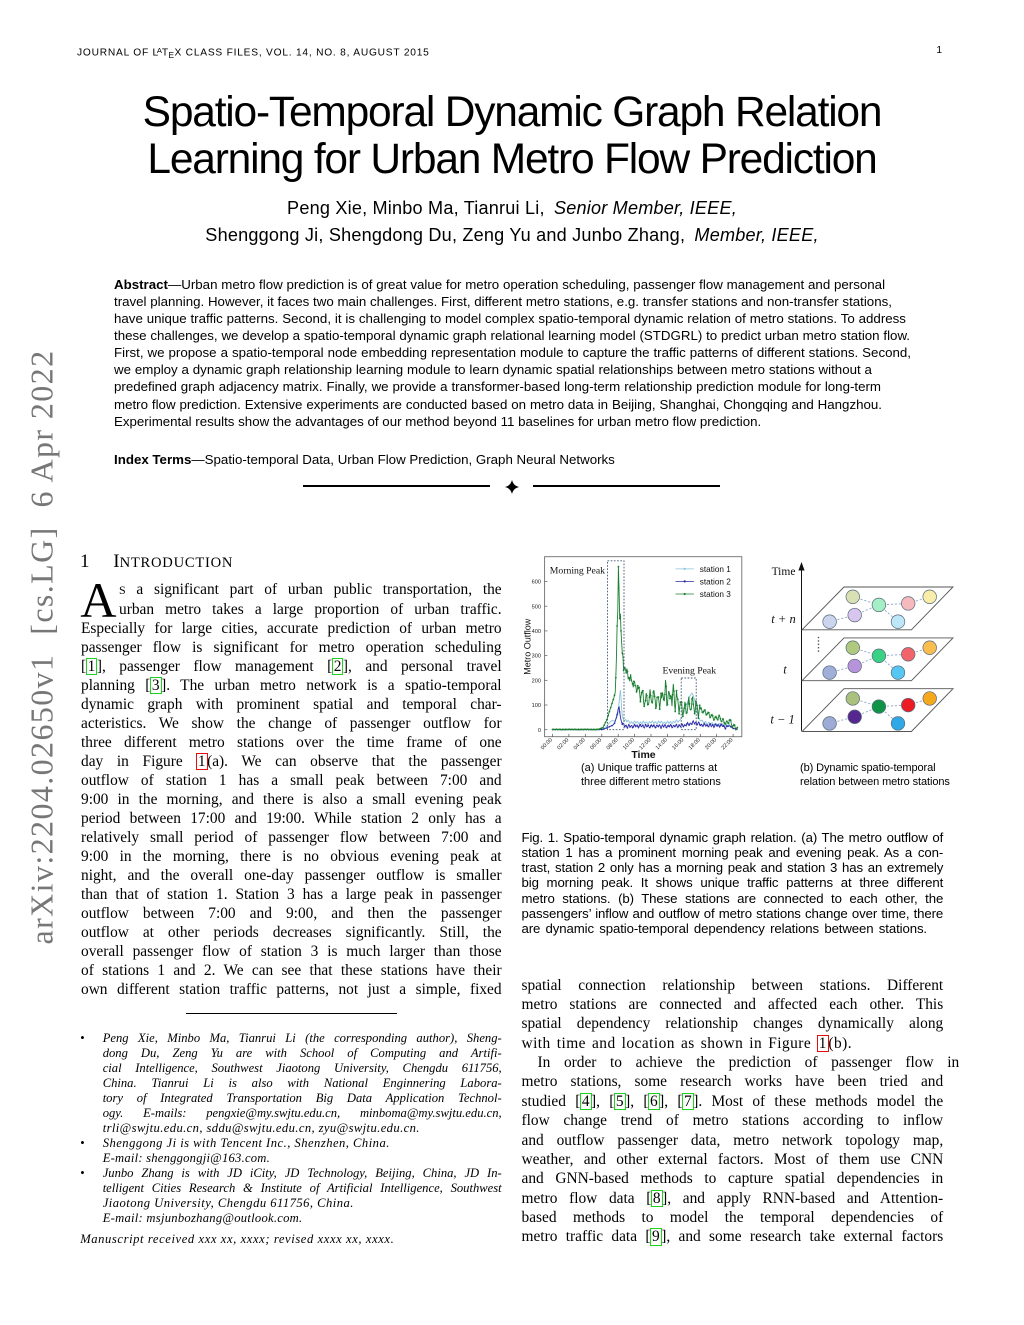  Describe the element at coordinates (536, 583) in the screenshot. I see `svg-text: 600` at that location.